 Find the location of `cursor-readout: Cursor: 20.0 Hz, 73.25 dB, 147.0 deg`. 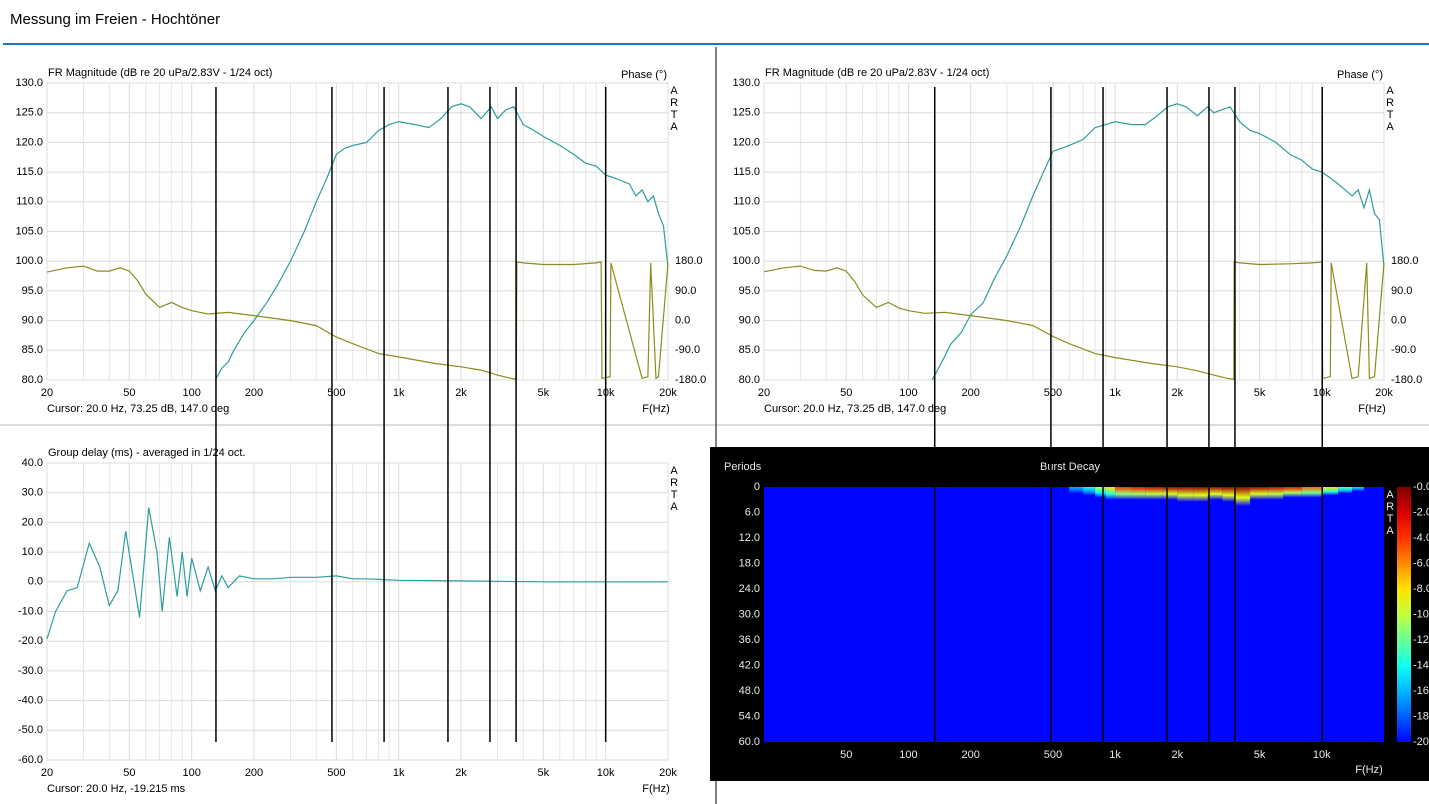

cursor-readout: Cursor: 20.0 Hz, 73.25 dB, 147.0 deg is located at coordinates (138, 409).